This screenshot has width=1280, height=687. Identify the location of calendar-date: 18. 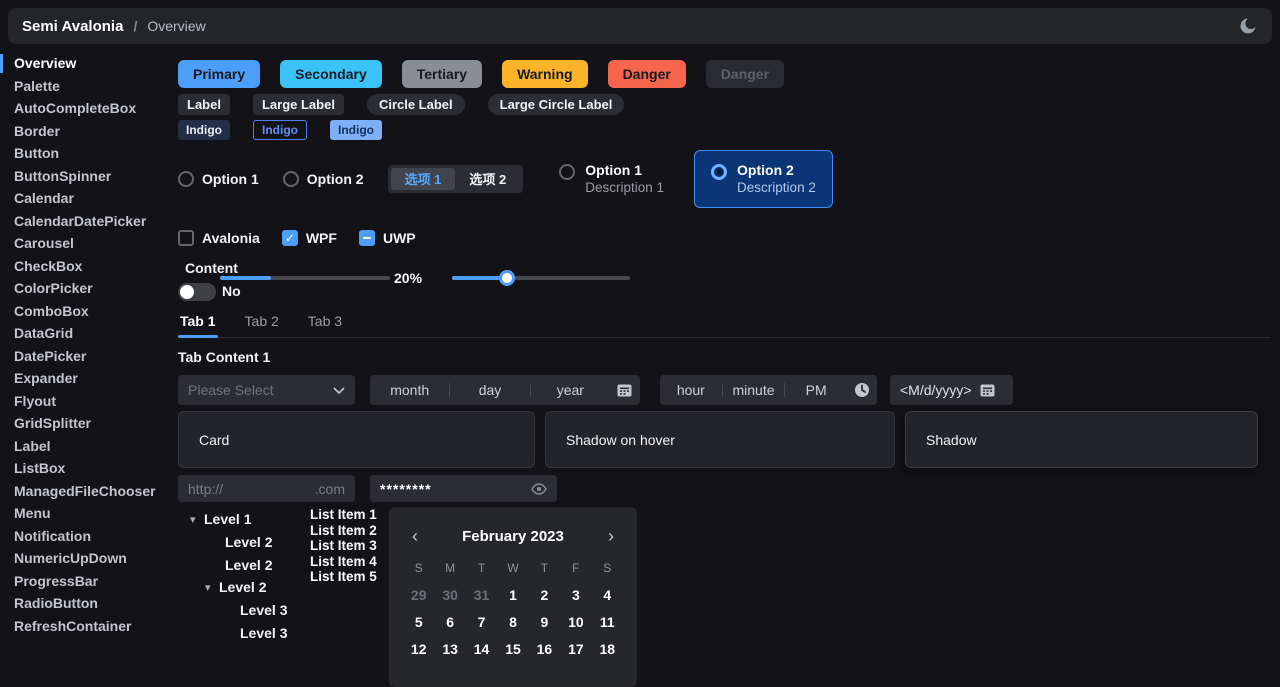
(607, 649).